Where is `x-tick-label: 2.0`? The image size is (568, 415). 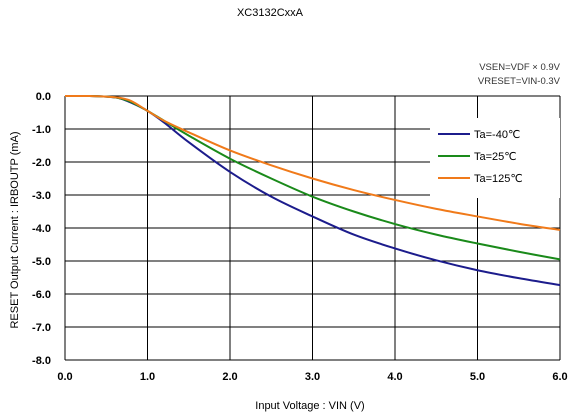 x-tick-label: 2.0 is located at coordinates (229, 377).